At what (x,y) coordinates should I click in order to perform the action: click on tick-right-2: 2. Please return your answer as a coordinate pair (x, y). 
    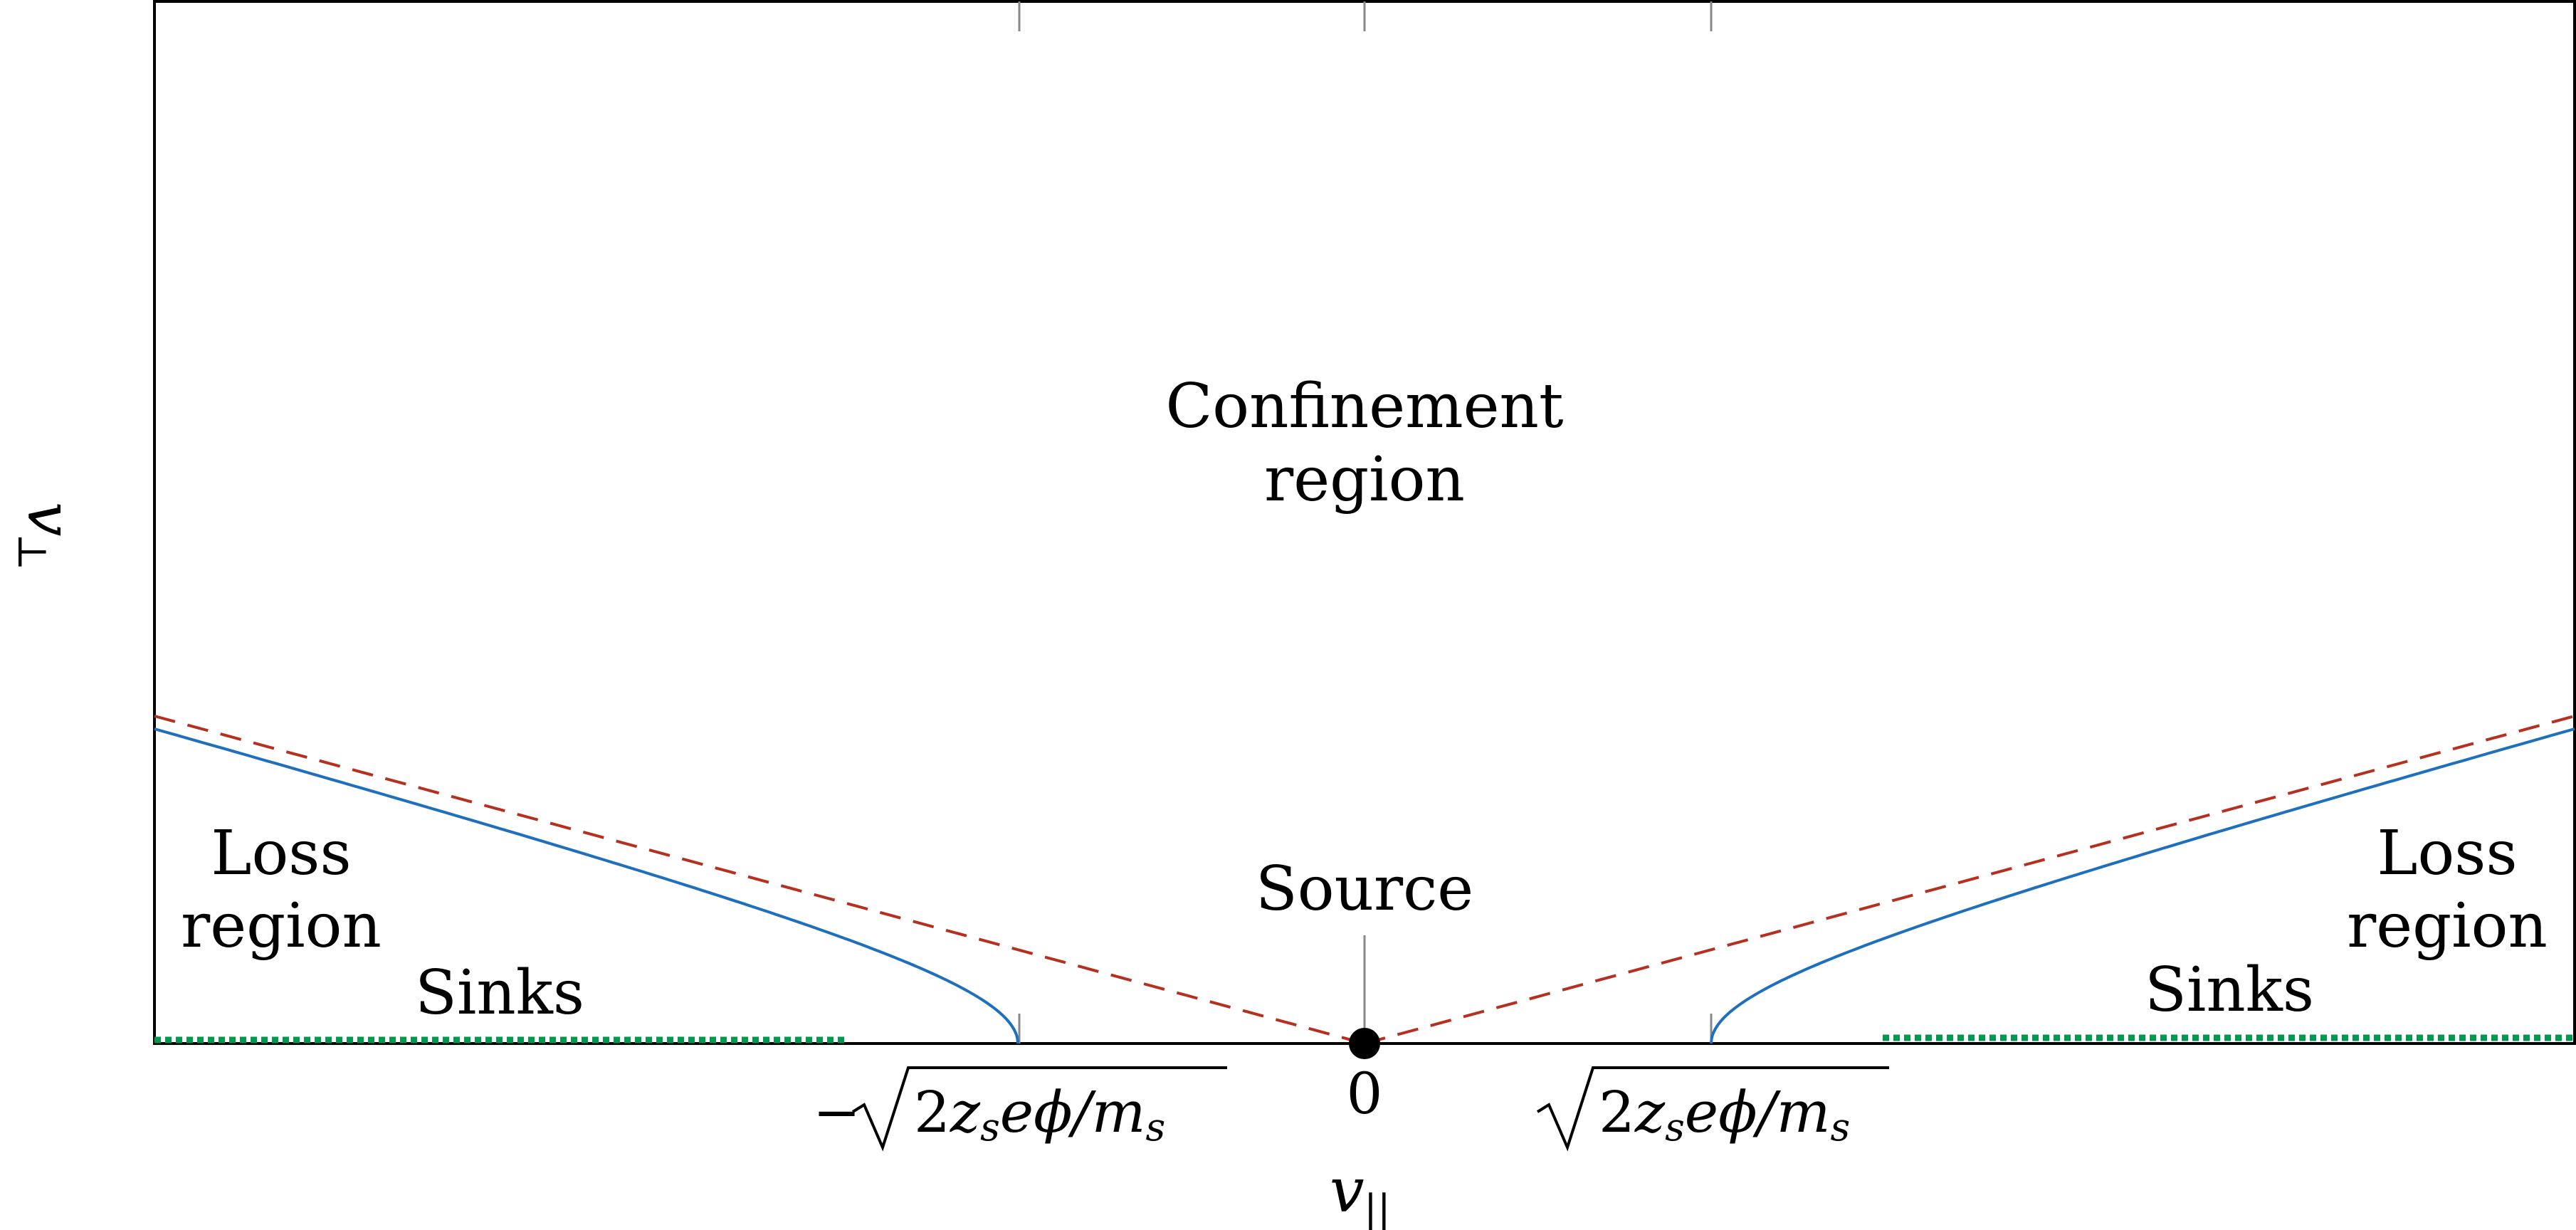
    Looking at the image, I should click on (1617, 1112).